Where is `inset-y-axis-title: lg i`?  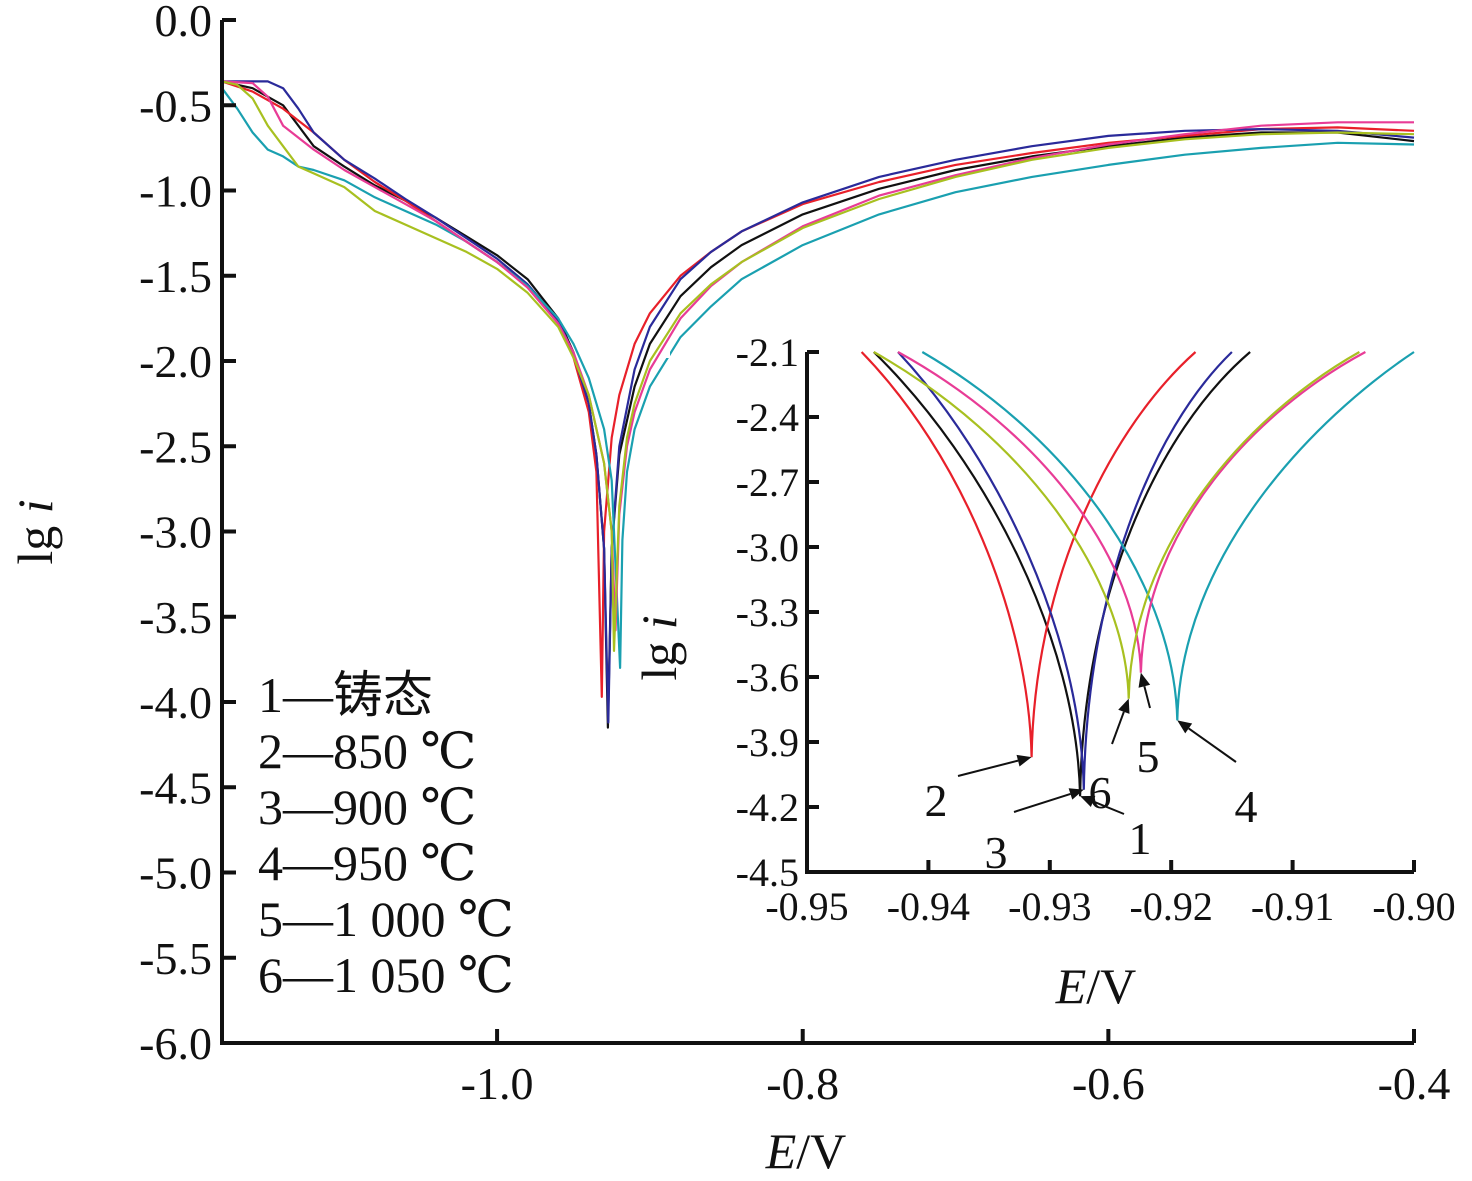 inset-y-axis-title: lg i is located at coordinates (659, 647).